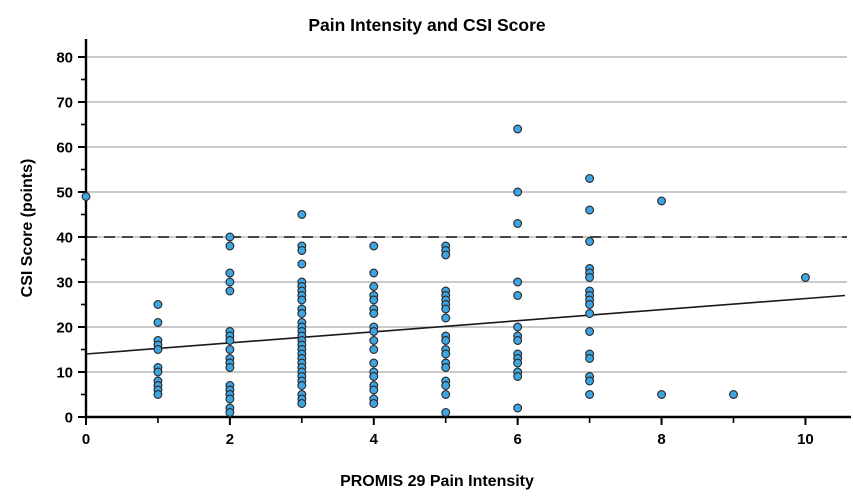 This screenshot has width=853, height=503. I want to click on y-tick-label-80: 80, so click(64, 58).